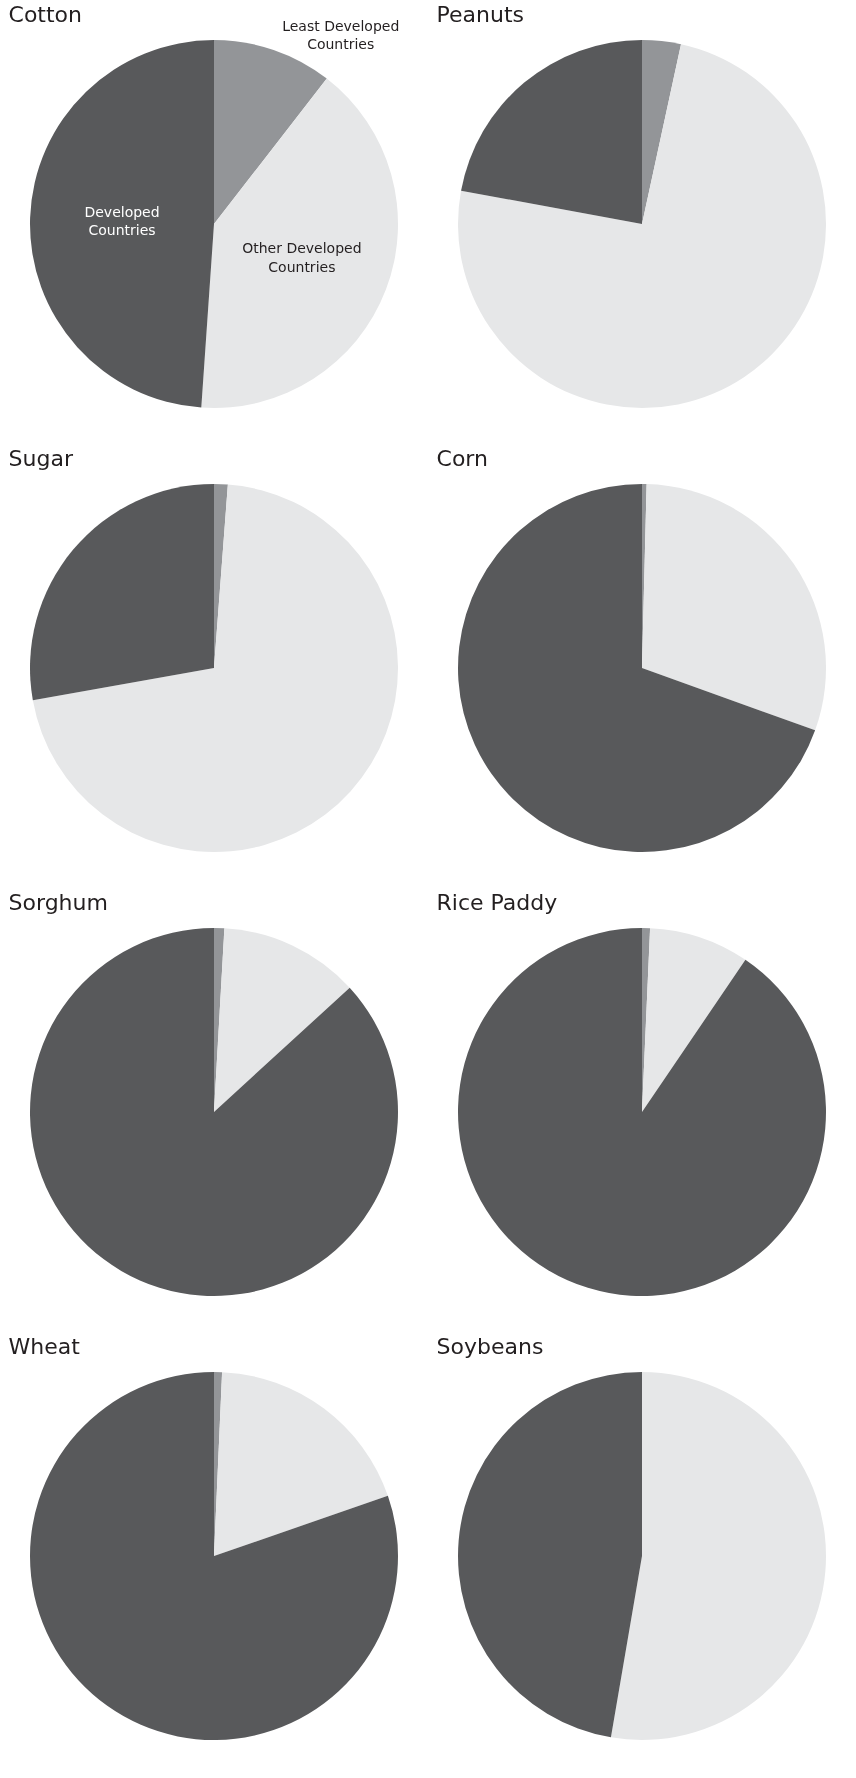 The image size is (856, 1778). I want to click on slice-label: Least Developed Countries, so click(341, 34).